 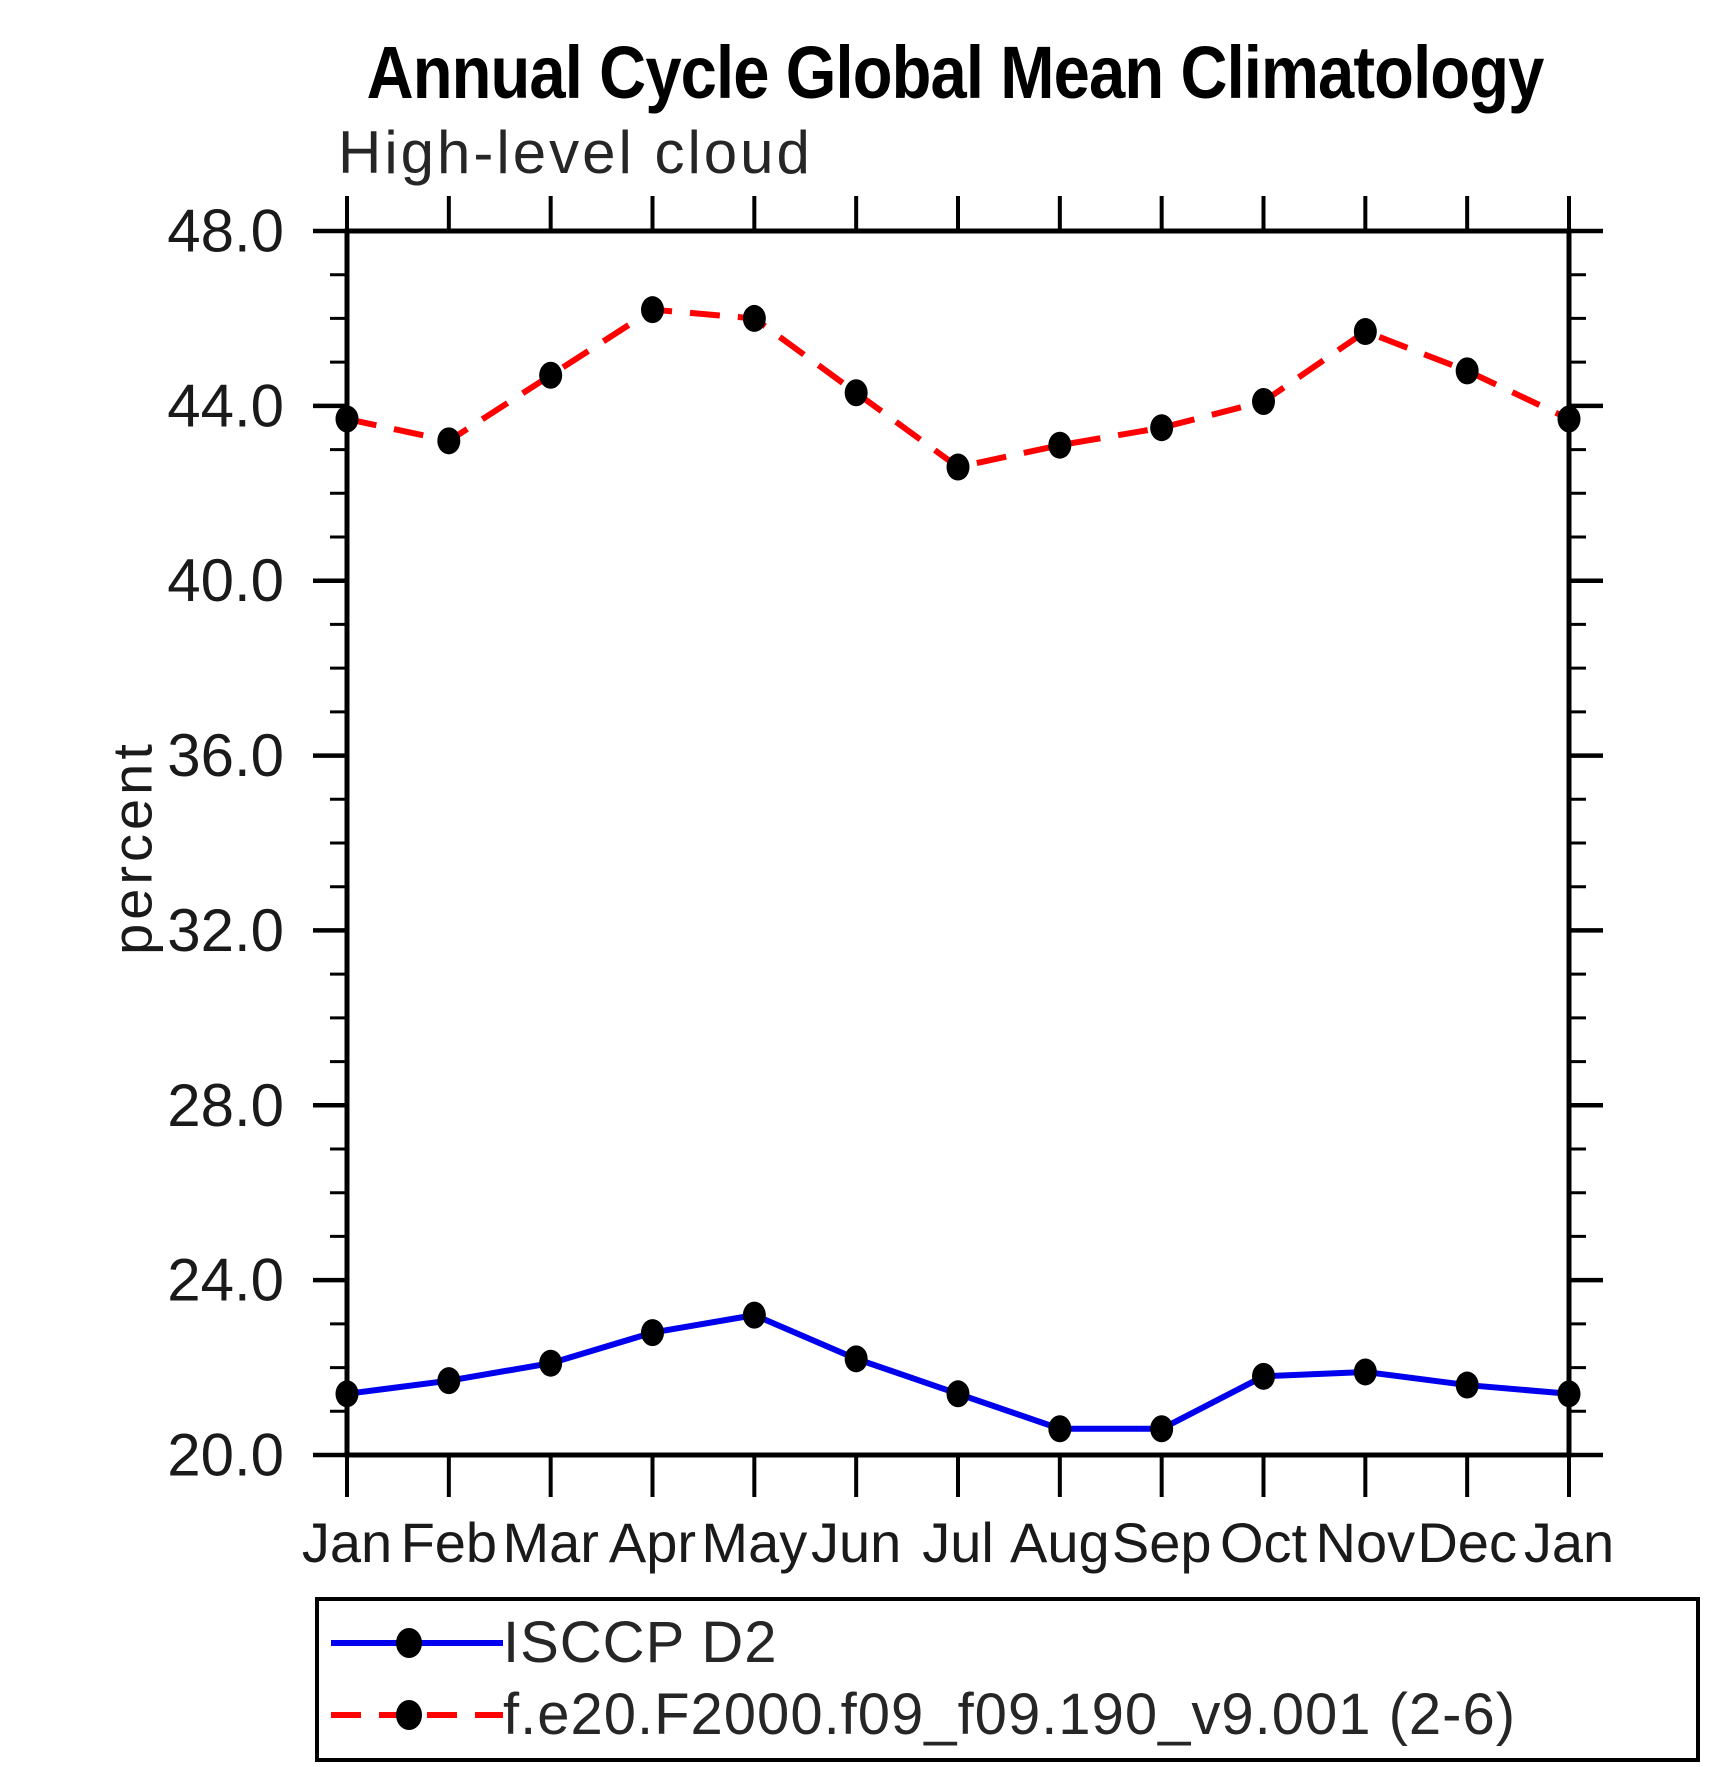 I want to click on y-tick-label: 32.0, so click(x=225, y=930).